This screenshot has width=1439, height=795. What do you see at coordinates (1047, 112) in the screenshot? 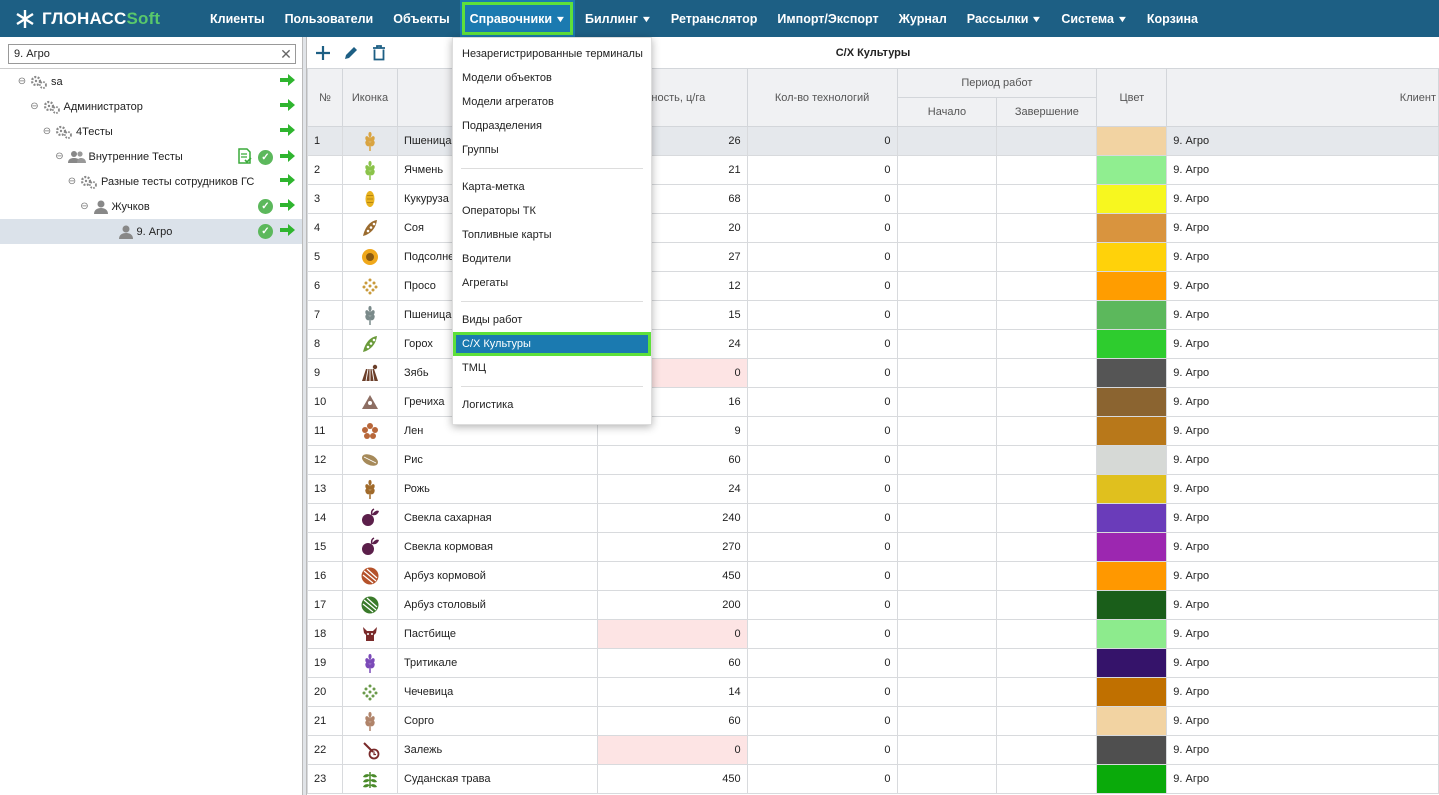
I see `col-header-end: Завершение` at bounding box center [1047, 112].